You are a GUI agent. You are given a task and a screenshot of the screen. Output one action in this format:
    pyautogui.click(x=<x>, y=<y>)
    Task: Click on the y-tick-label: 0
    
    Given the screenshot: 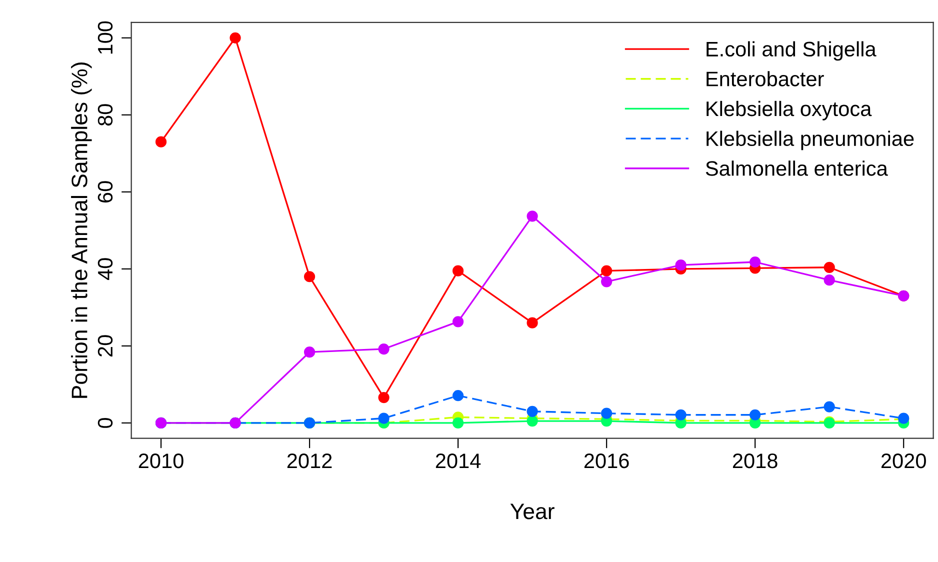 What is the action you would take?
    pyautogui.click(x=105, y=423)
    